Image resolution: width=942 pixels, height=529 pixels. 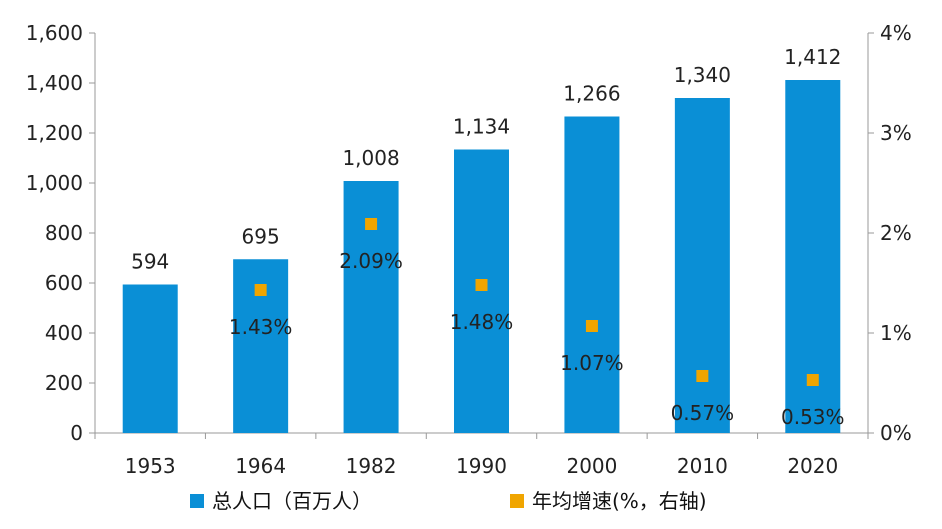 What do you see at coordinates (896, 33) in the screenshot?
I see `right-tick-label: 4%` at bounding box center [896, 33].